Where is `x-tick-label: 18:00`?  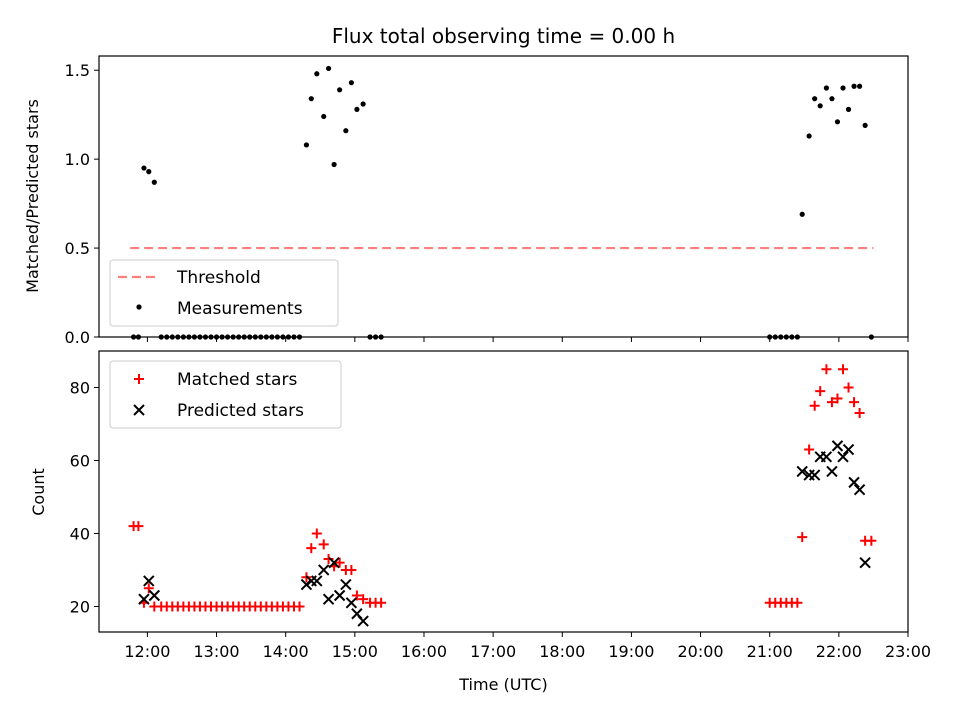 x-tick-label: 18:00 is located at coordinates (562, 651).